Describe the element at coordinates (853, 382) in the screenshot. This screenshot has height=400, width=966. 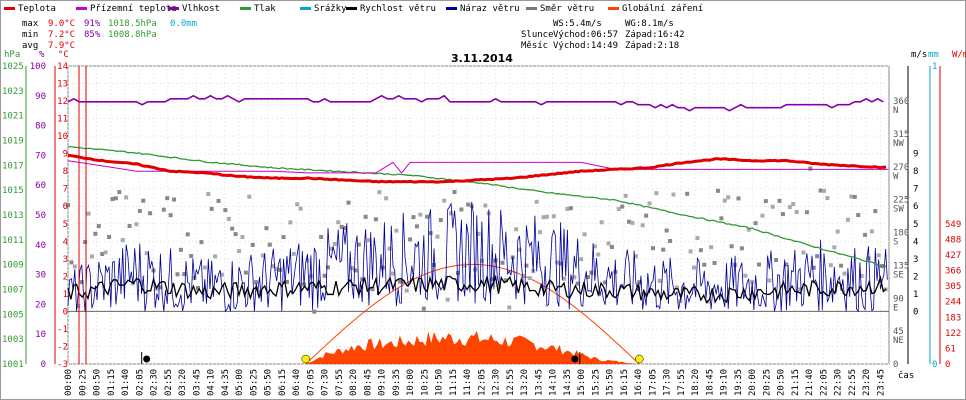
I see `time-tick: 22:55` at that location.